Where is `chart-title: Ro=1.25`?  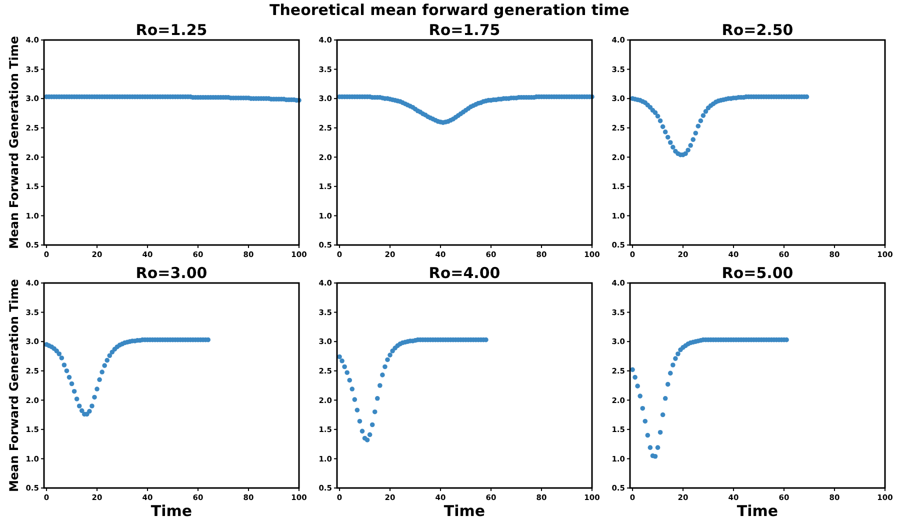
chart-title: Ro=1.25 is located at coordinates (172, 30).